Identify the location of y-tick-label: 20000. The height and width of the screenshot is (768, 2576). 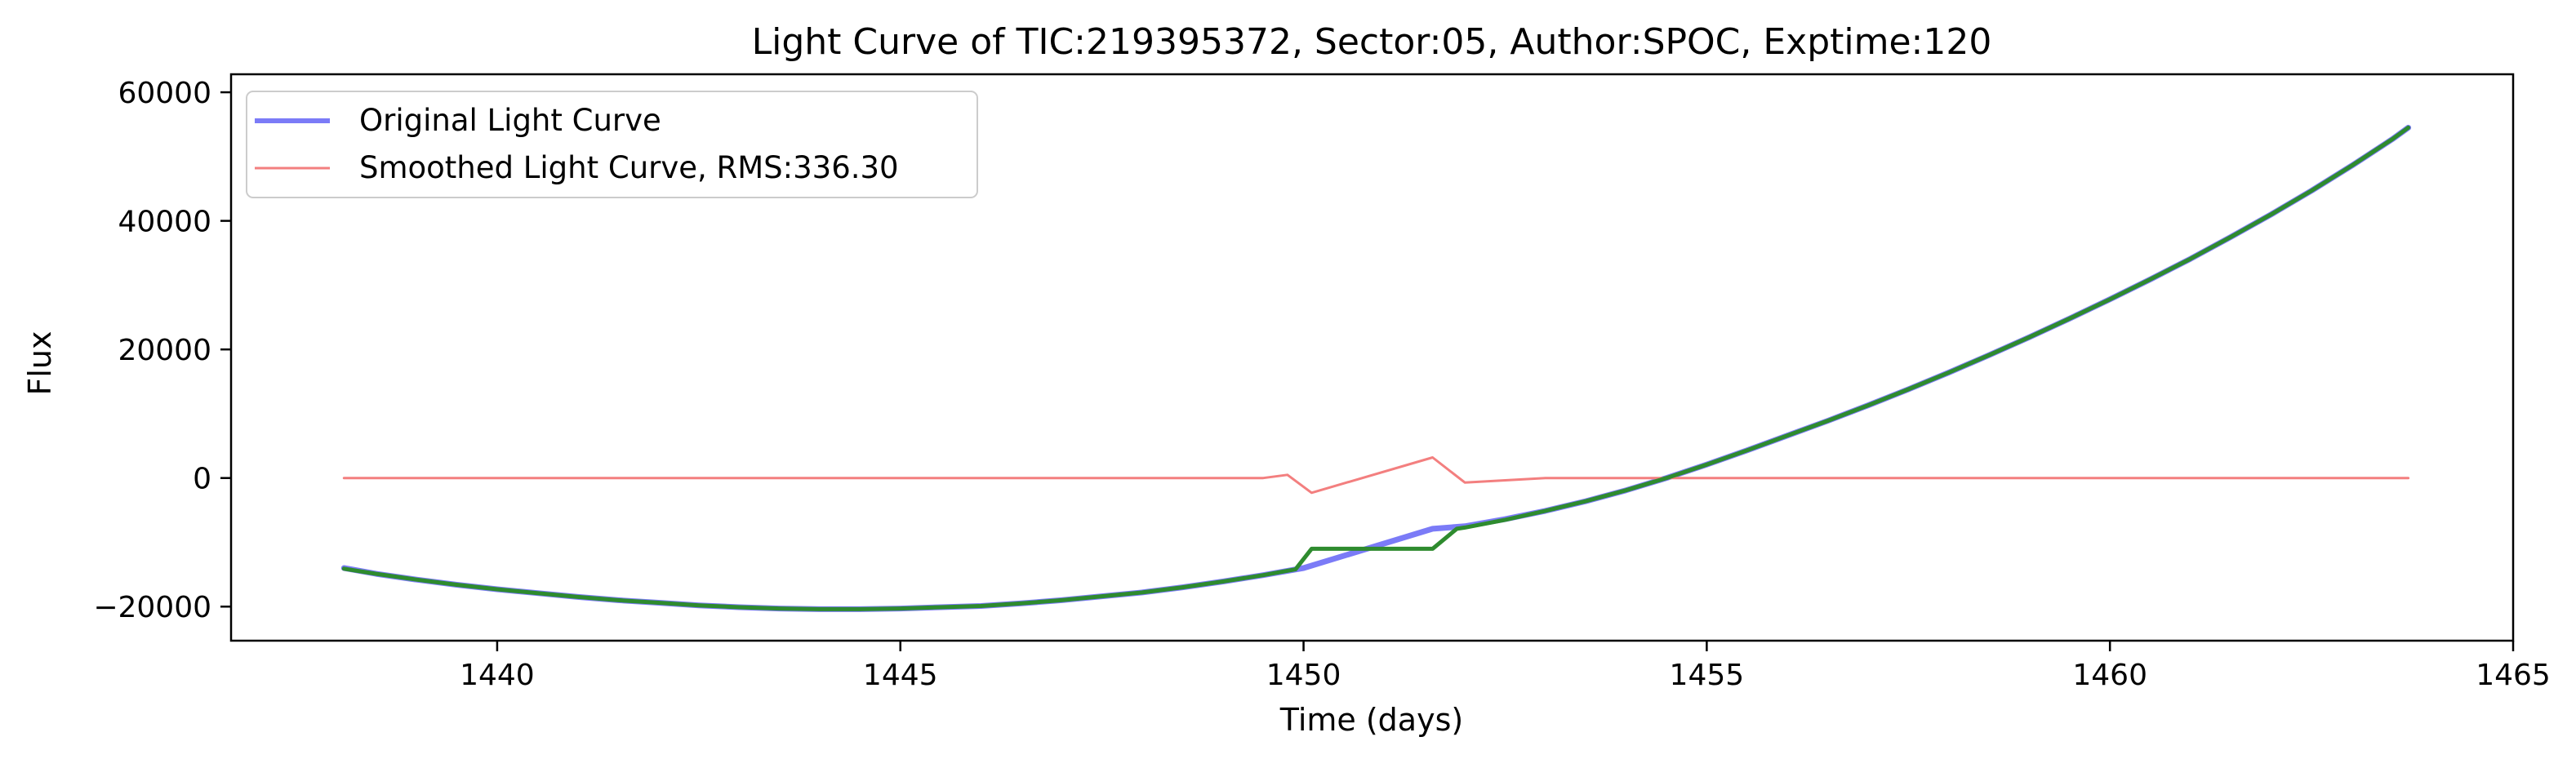
(164, 350).